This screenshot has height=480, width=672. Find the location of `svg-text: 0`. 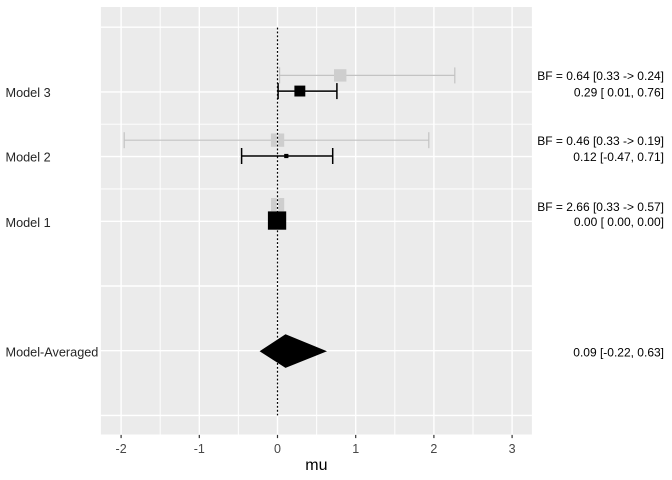

svg-text: 0 is located at coordinates (277, 449).